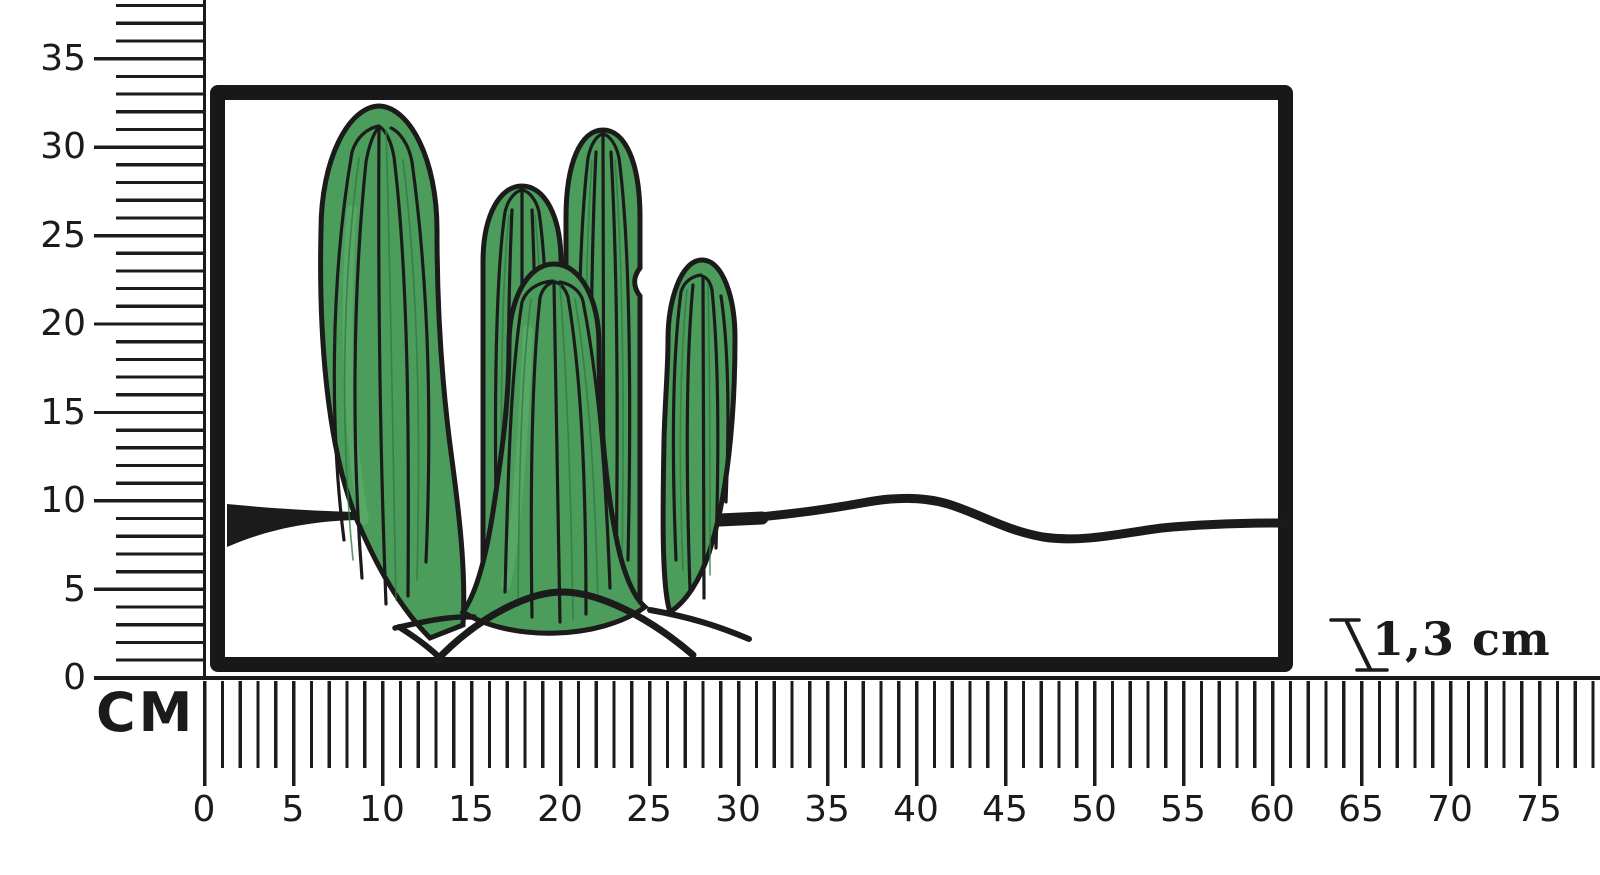 The image size is (1600, 875). Describe the element at coordinates (572, 626) in the screenshot. I see `sand-mound` at that location.